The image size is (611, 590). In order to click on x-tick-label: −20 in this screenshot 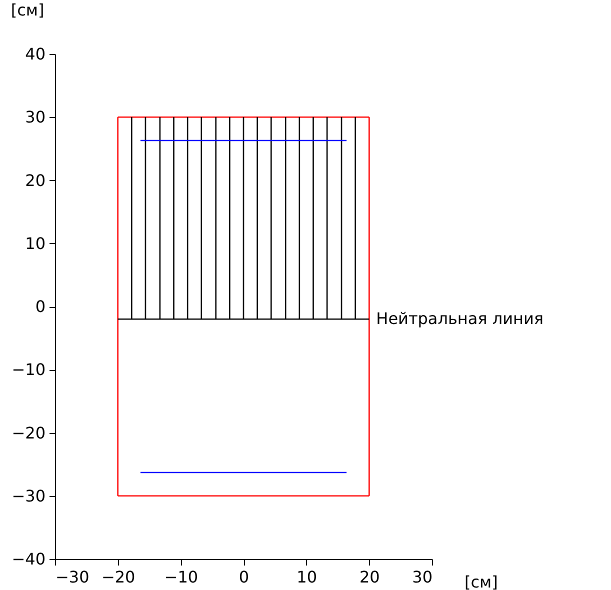, I will do `click(118, 577)`.